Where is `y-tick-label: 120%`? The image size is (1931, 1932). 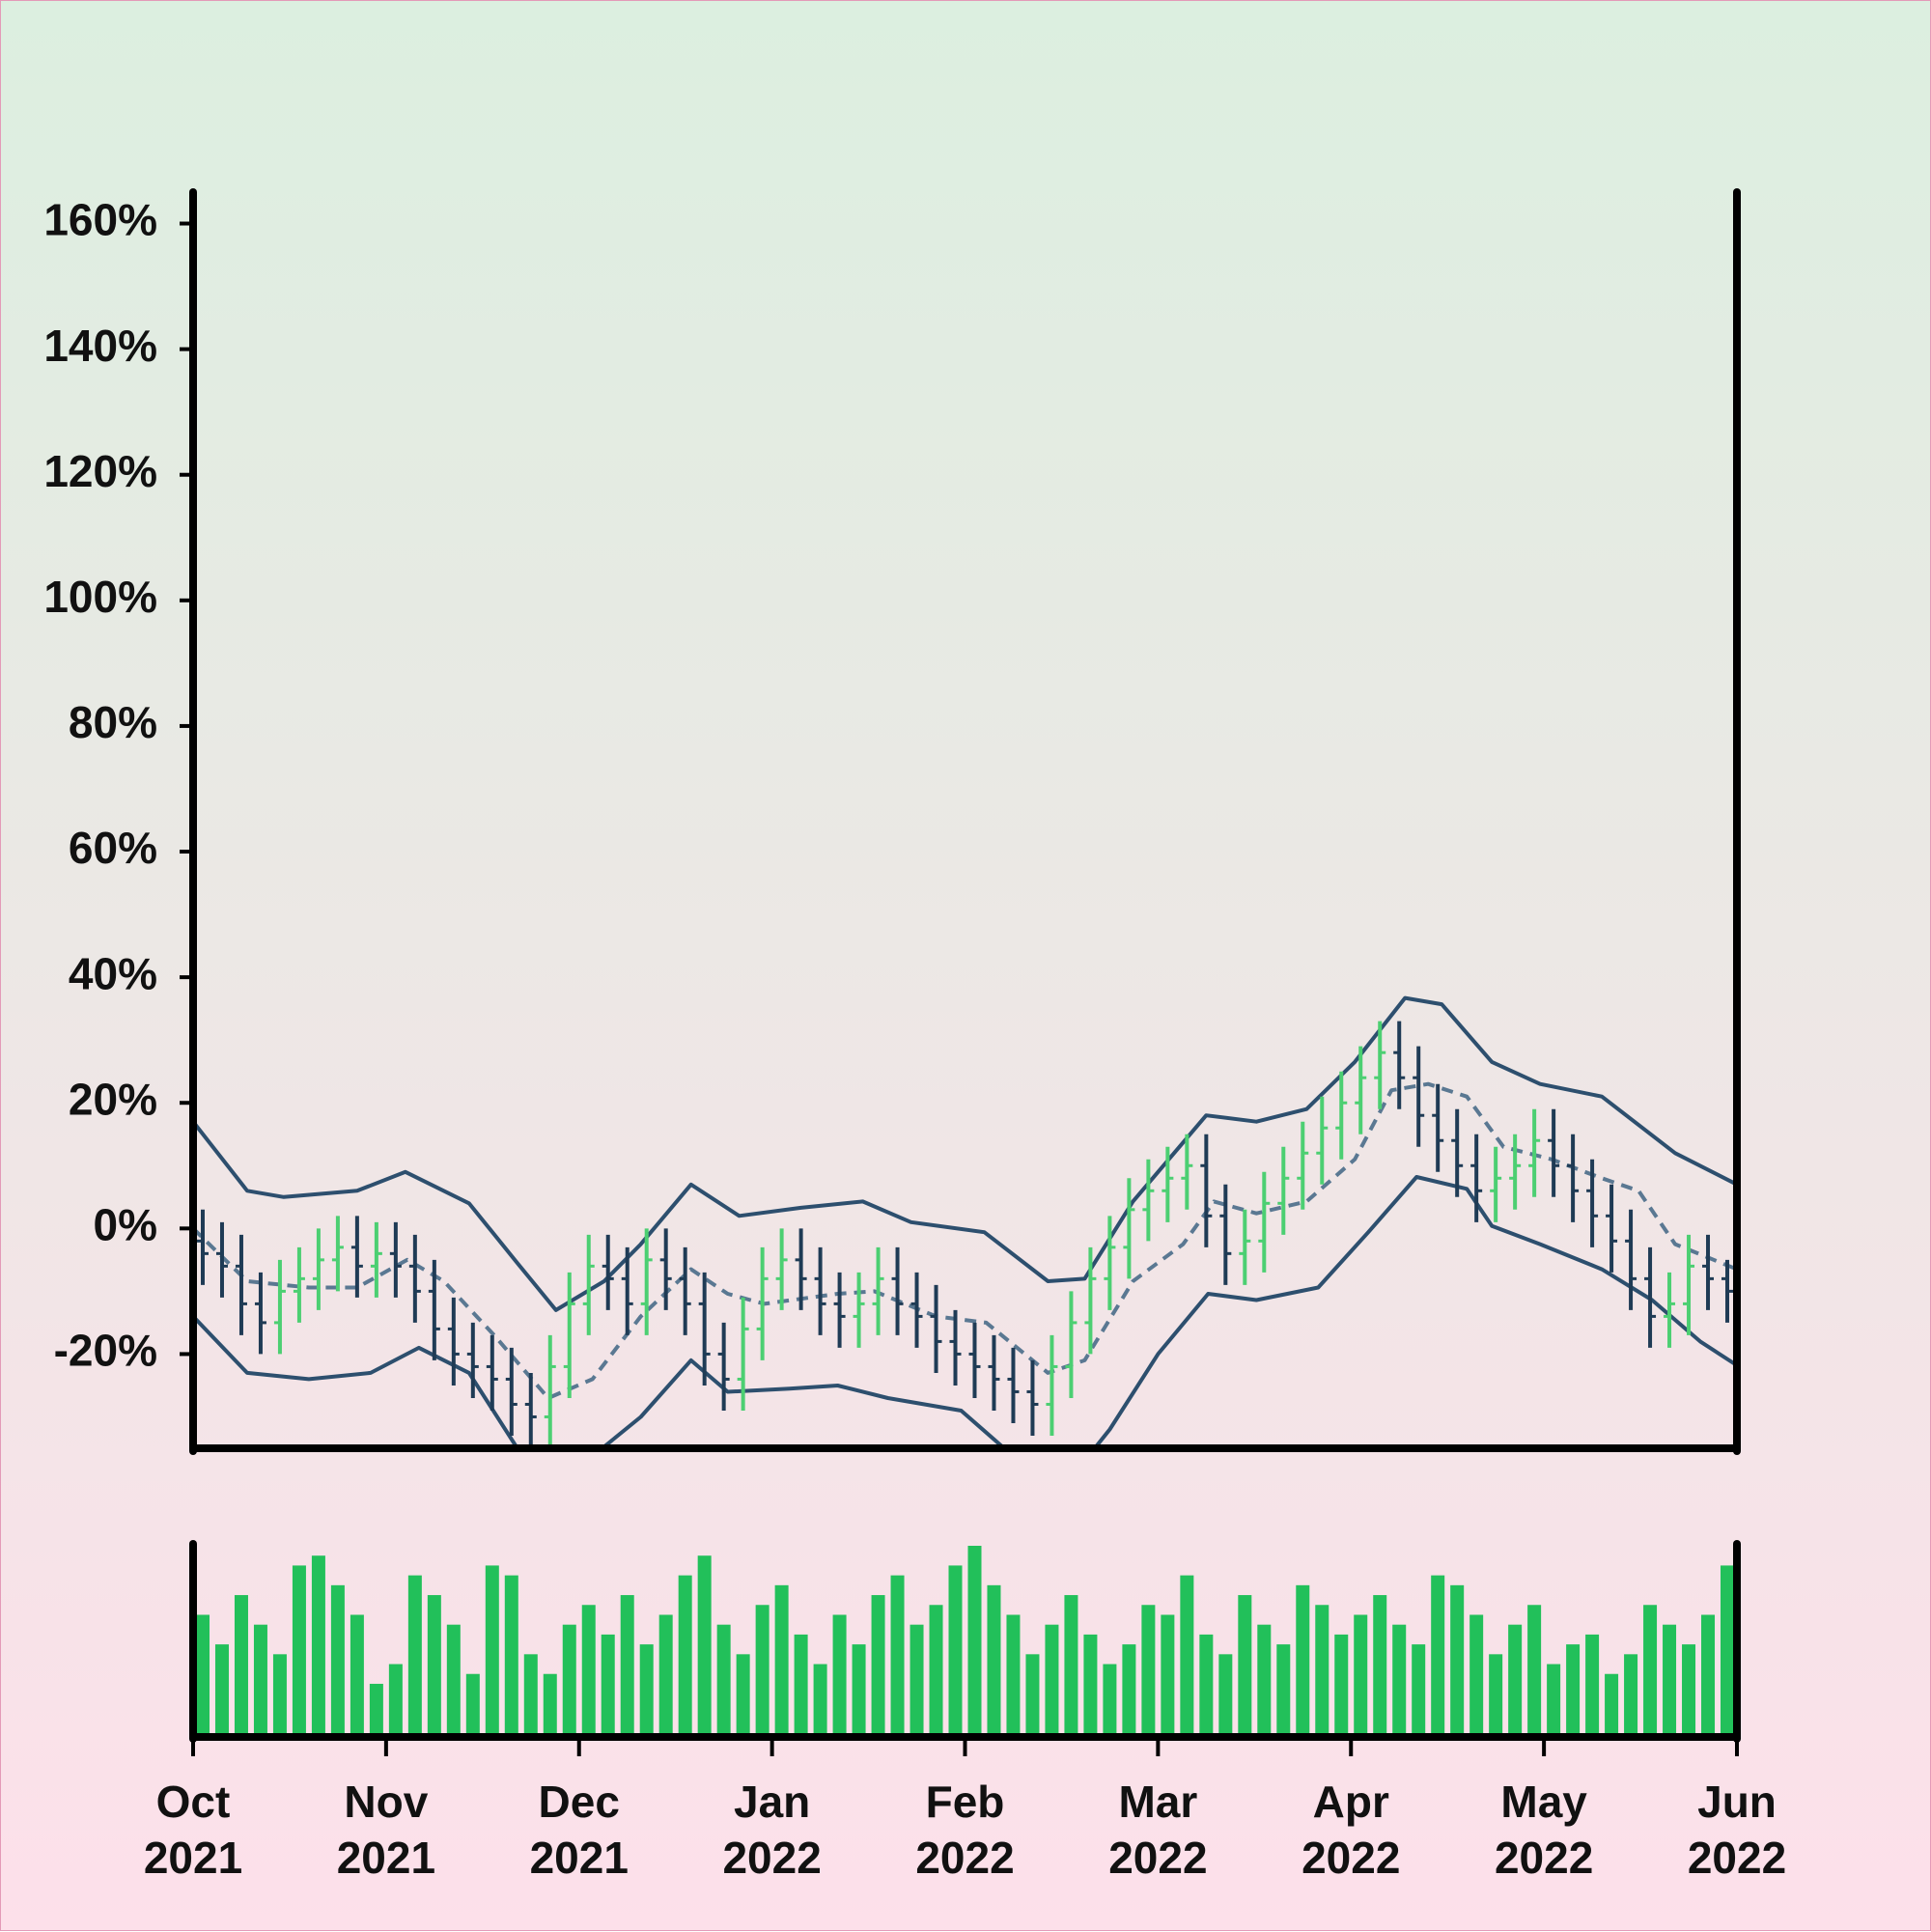 y-tick-label: 120% is located at coordinates (100, 471).